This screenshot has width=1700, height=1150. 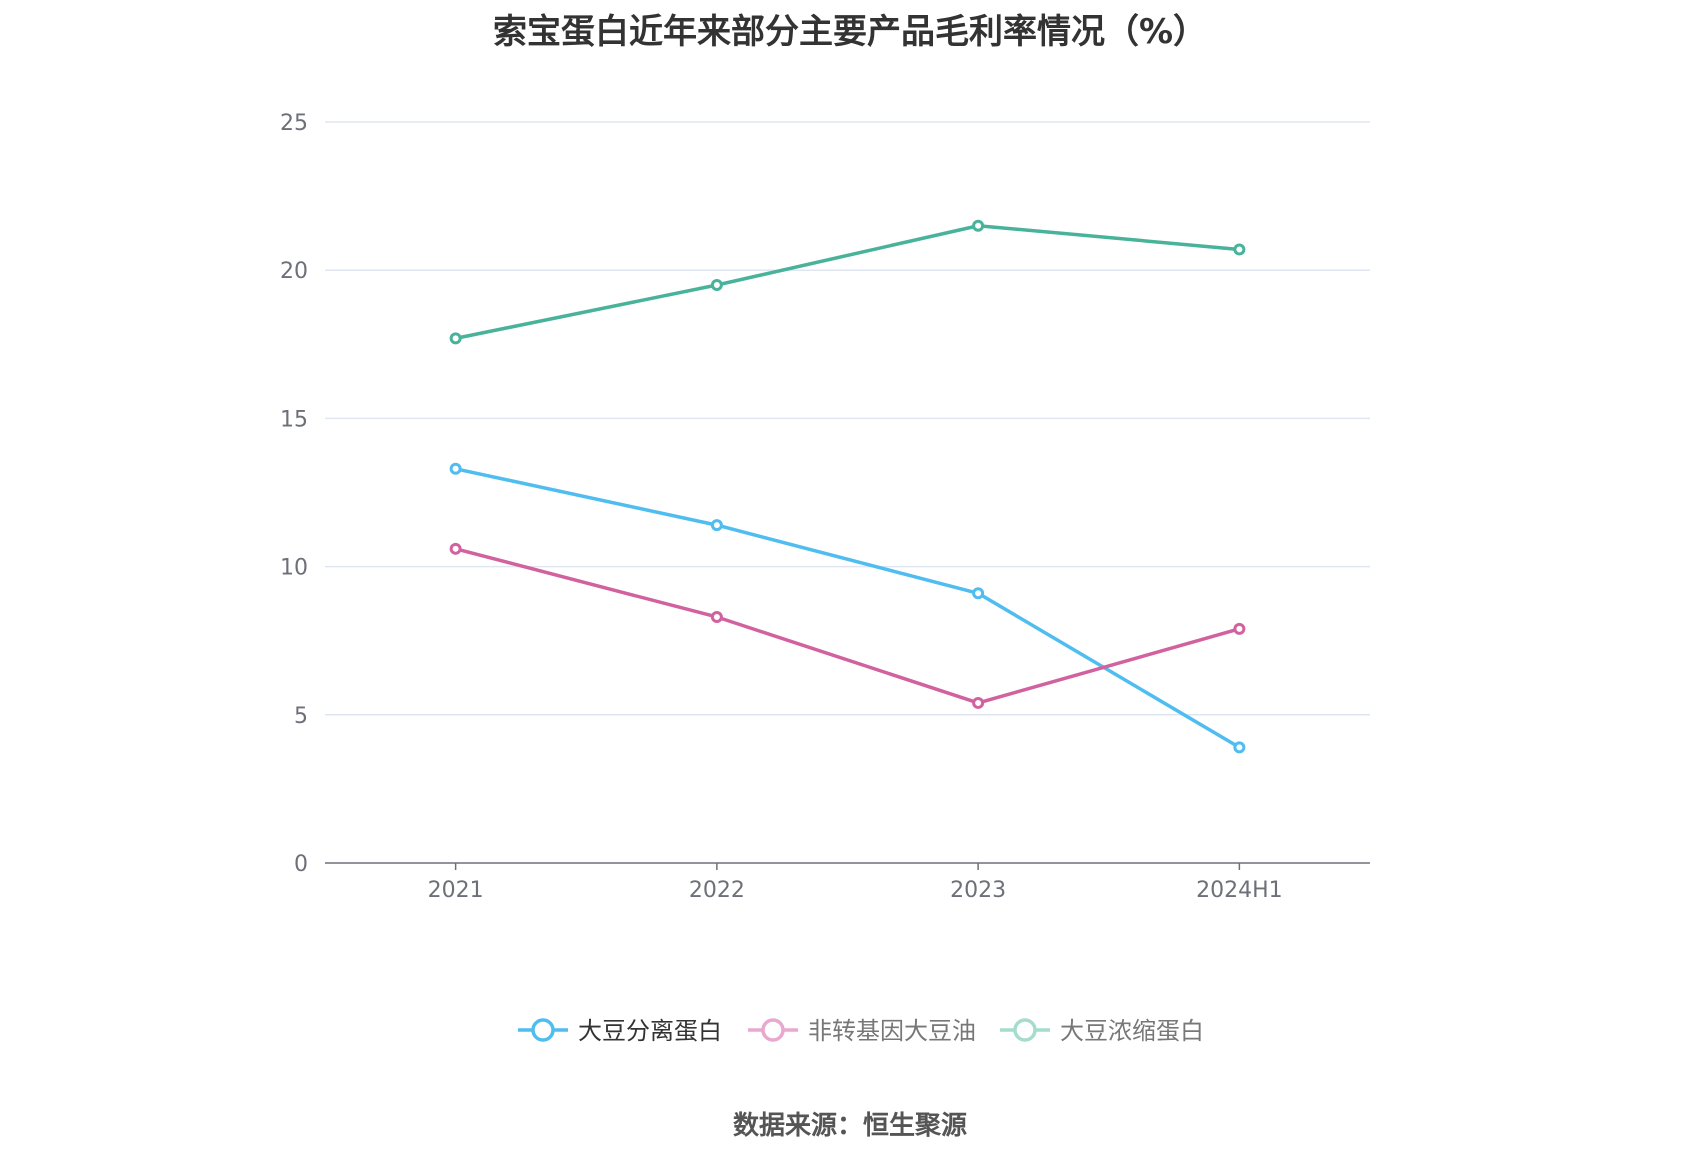 I want to click on x-tick-label: 2023, so click(x=978, y=890).